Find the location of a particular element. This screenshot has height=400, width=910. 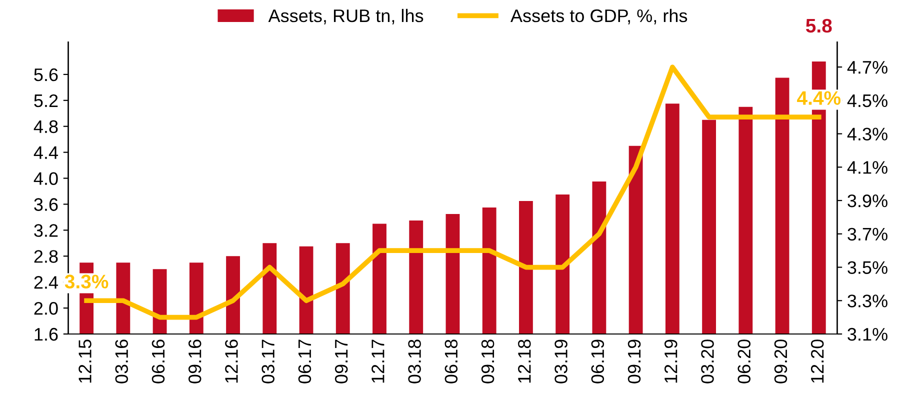

x-tick-label: 06.16 is located at coordinates (158, 362).